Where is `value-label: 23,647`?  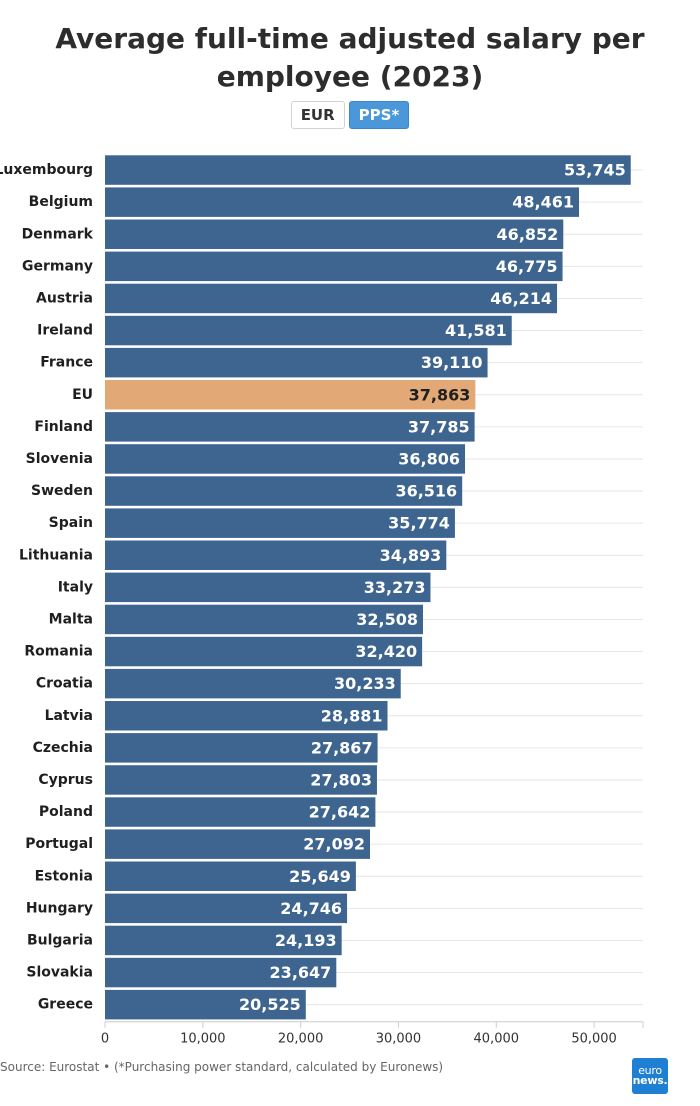
value-label: 23,647 is located at coordinates (301, 972).